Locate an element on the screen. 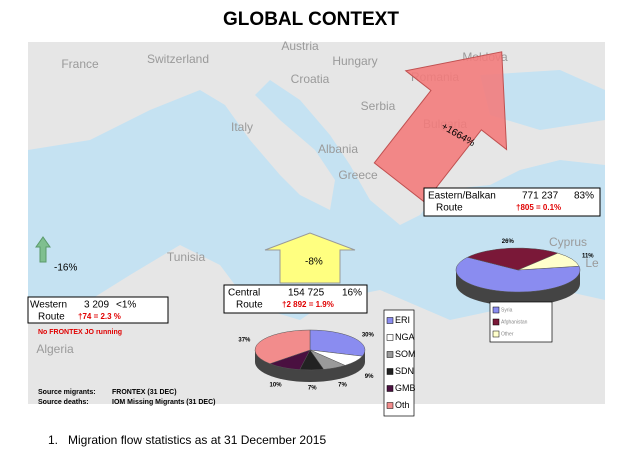  map-label: Algeria is located at coordinates (55, 349).